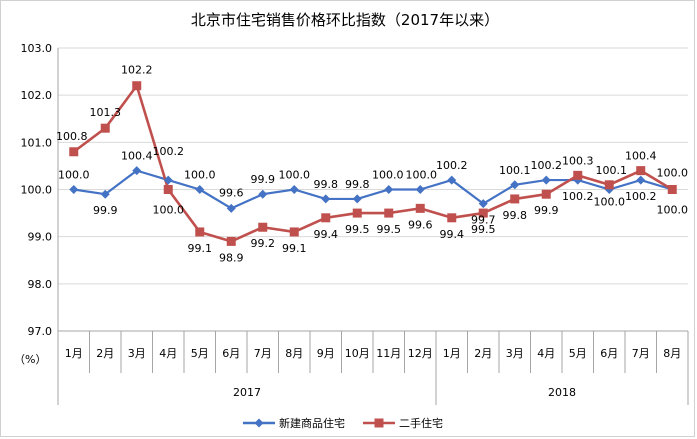  Describe the element at coordinates (294, 353) in the screenshot. I see `x-tick-label: 8月` at that location.